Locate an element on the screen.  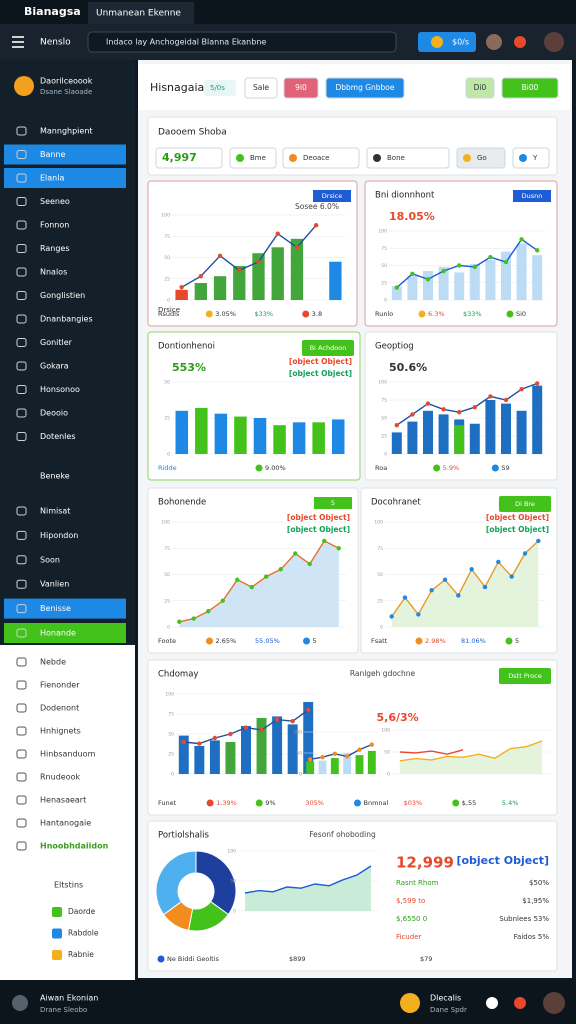
nav-item: Fonnon is located at coordinates (54, 225).